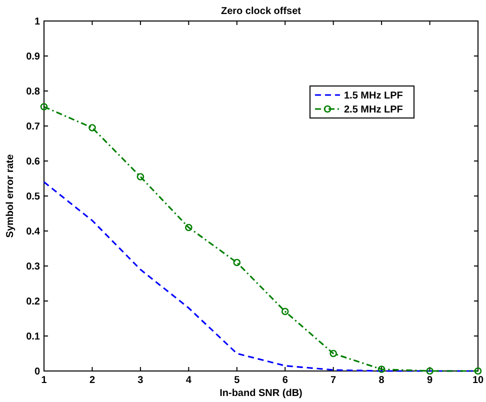 The image size is (486, 402). I want to click on y-tick-label: 0.5, so click(33, 197).